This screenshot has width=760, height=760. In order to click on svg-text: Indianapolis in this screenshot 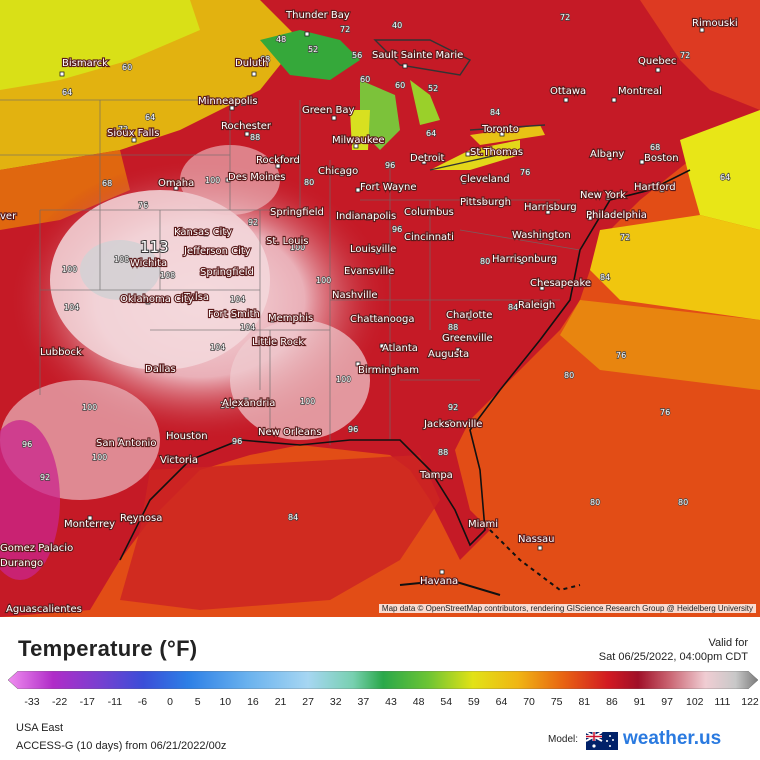, I will do `click(366, 216)`.